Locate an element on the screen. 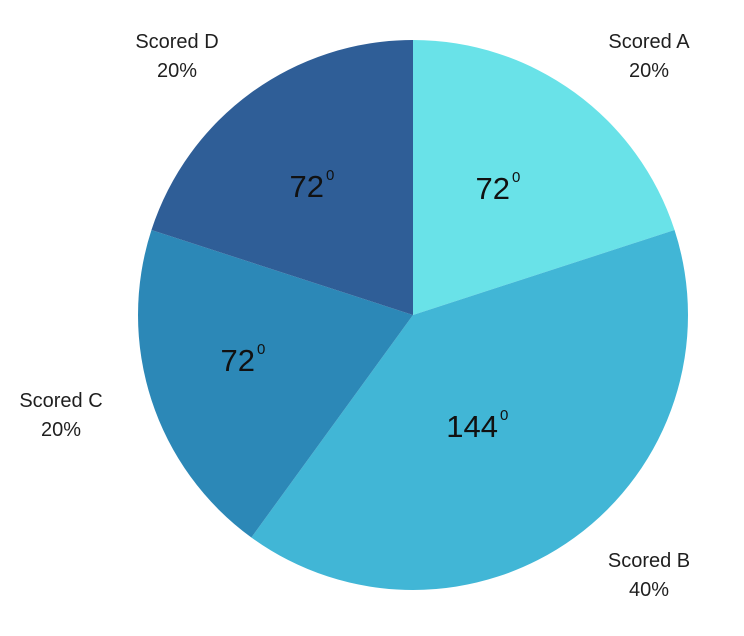 This screenshot has height=636, width=744. slice-angle-degree-mark-scored-d: 0 is located at coordinates (330, 175).